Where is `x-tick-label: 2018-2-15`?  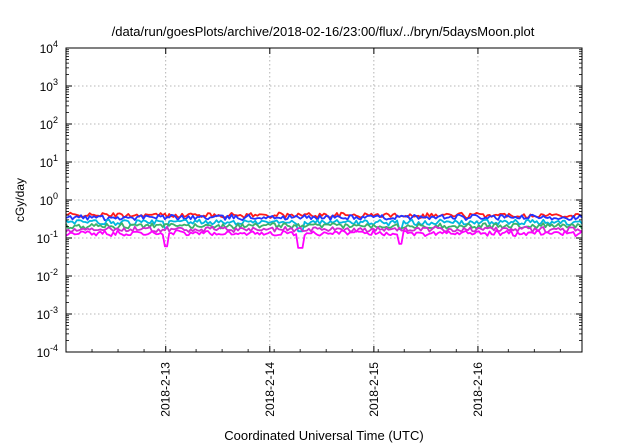 x-tick-label: 2018-2-15 is located at coordinates (374, 389).